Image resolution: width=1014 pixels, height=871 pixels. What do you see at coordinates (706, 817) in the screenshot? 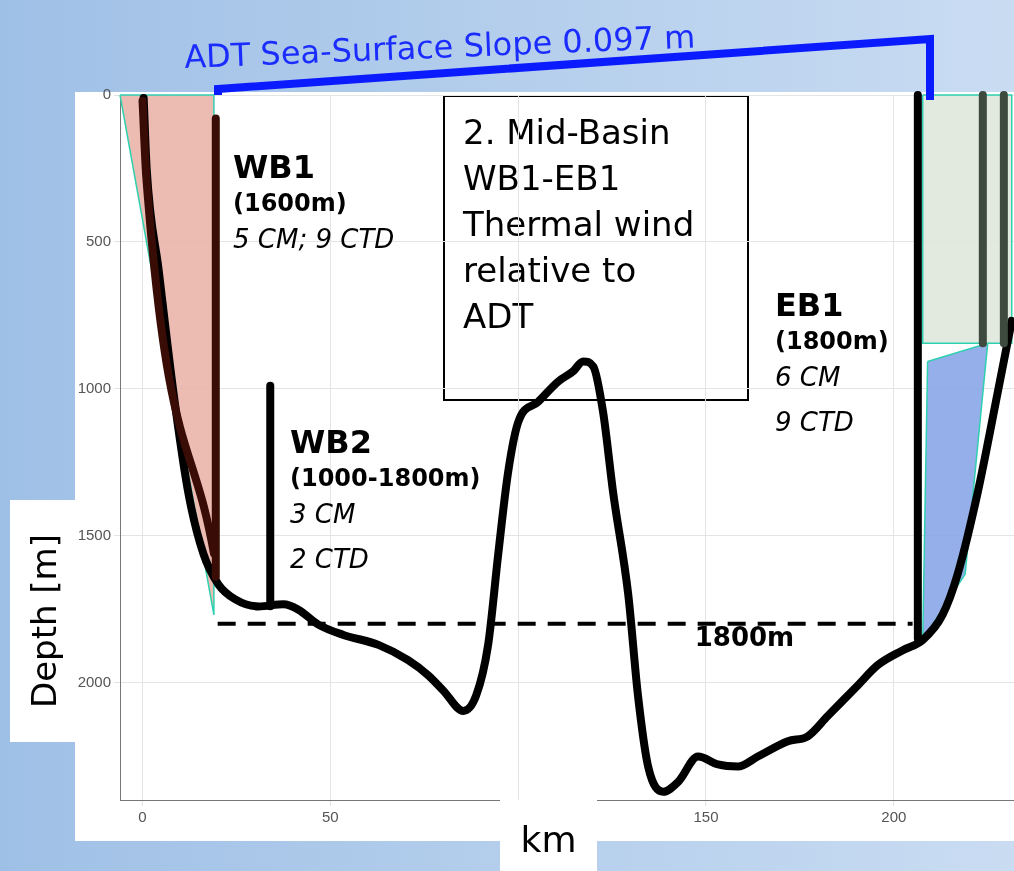
I see `x-tick-label: 150` at bounding box center [706, 817].